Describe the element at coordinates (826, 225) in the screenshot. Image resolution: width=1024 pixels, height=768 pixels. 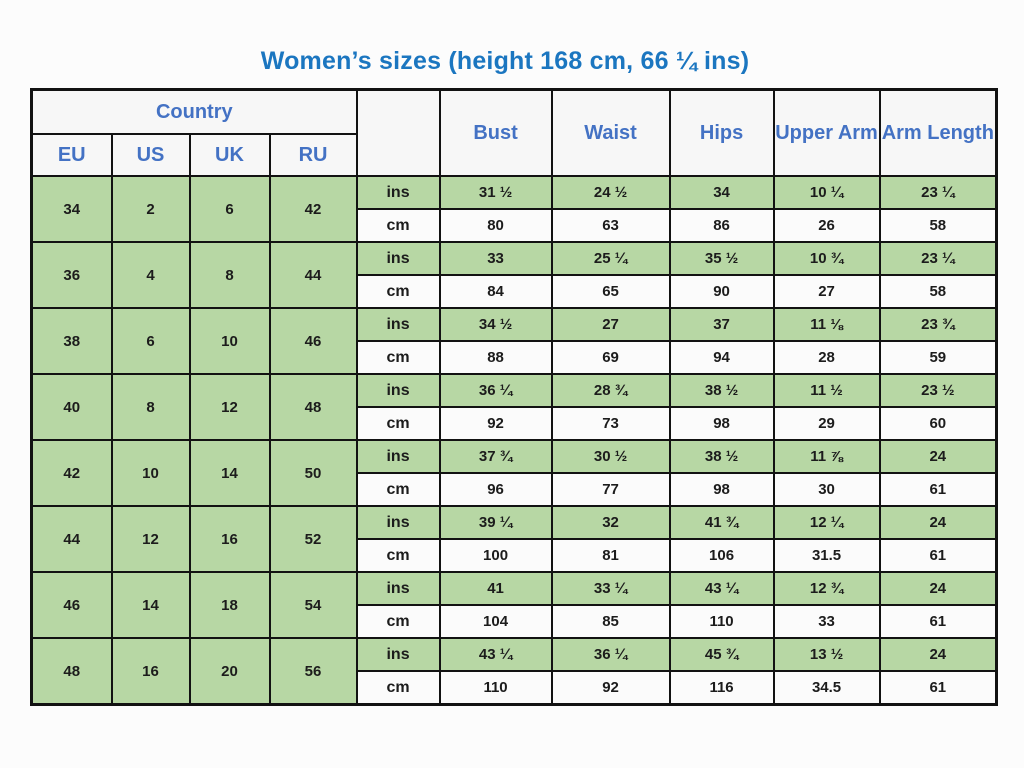
I see `cm-value-cell: 26` at that location.